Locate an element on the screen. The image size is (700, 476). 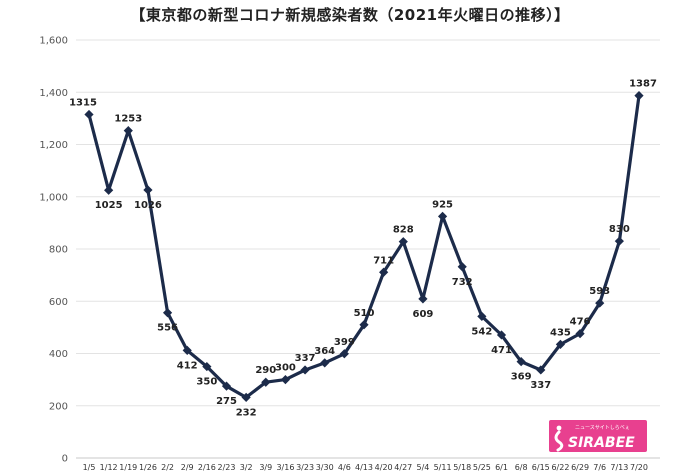
sirabee-logo: ニュースサイトしらべぇ SIRABEE is located at coordinates (598, 436).